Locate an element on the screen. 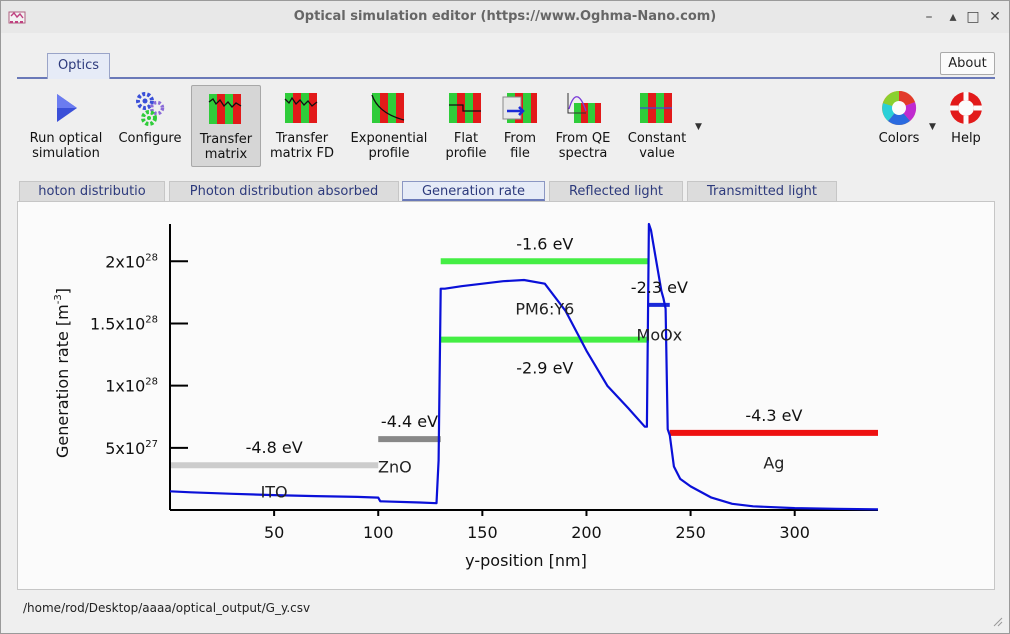  layer-name-label: Ag is located at coordinates (773, 463).